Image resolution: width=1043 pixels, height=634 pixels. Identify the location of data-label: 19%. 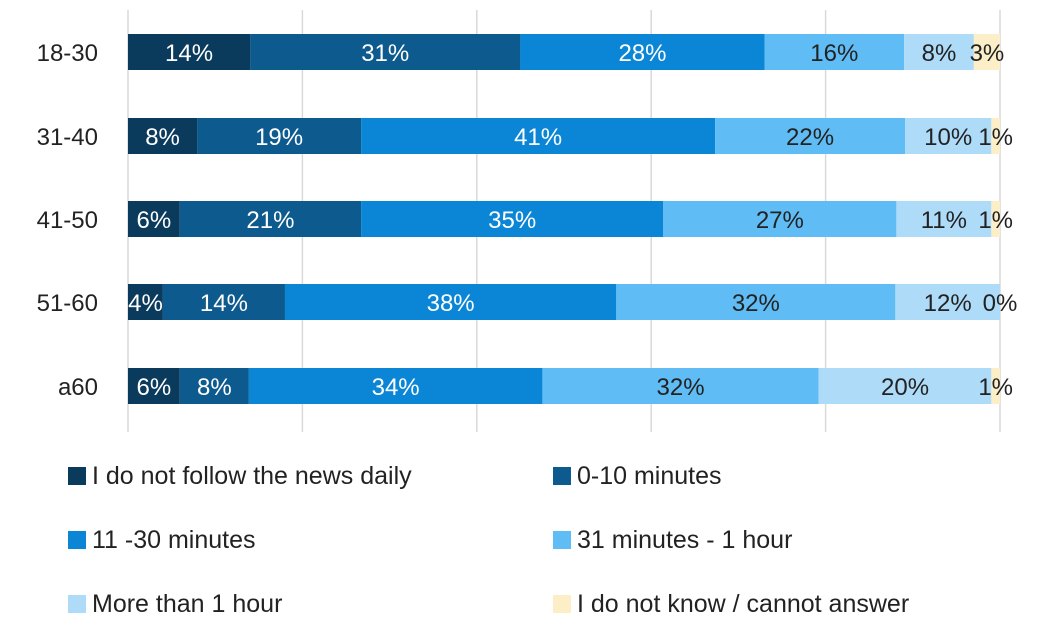
(279, 137).